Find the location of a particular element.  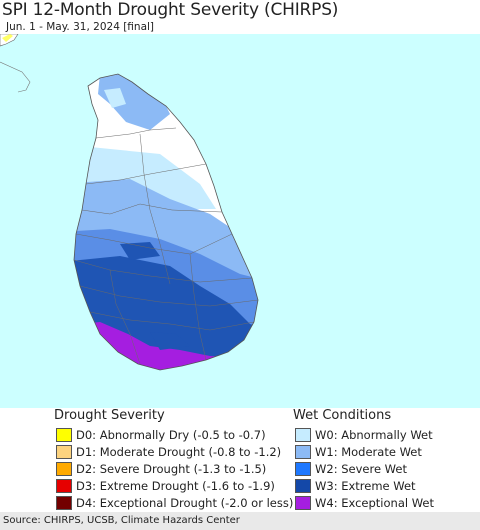

mannar-coast is located at coordinates (15, 77).